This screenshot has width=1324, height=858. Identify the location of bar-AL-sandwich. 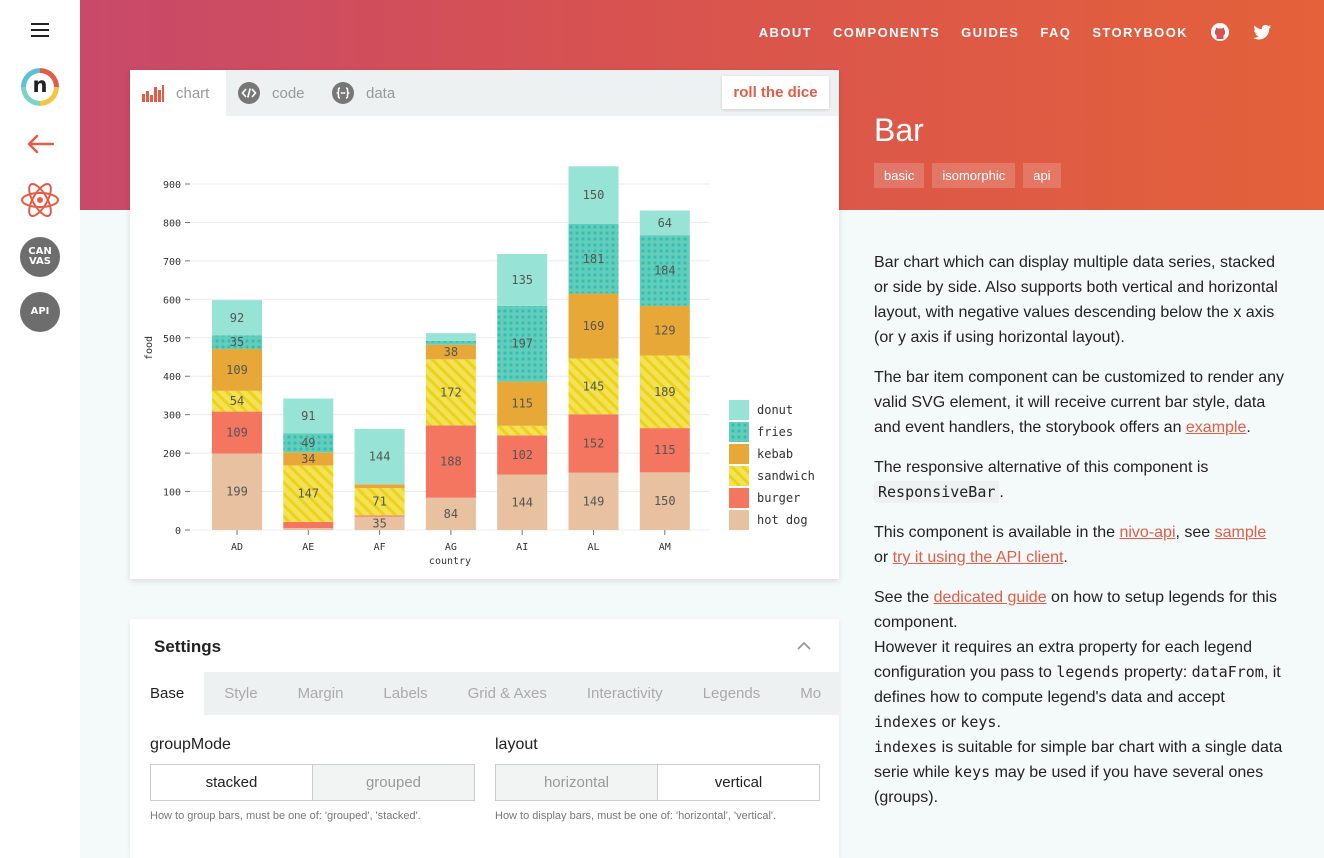
(593, 386).